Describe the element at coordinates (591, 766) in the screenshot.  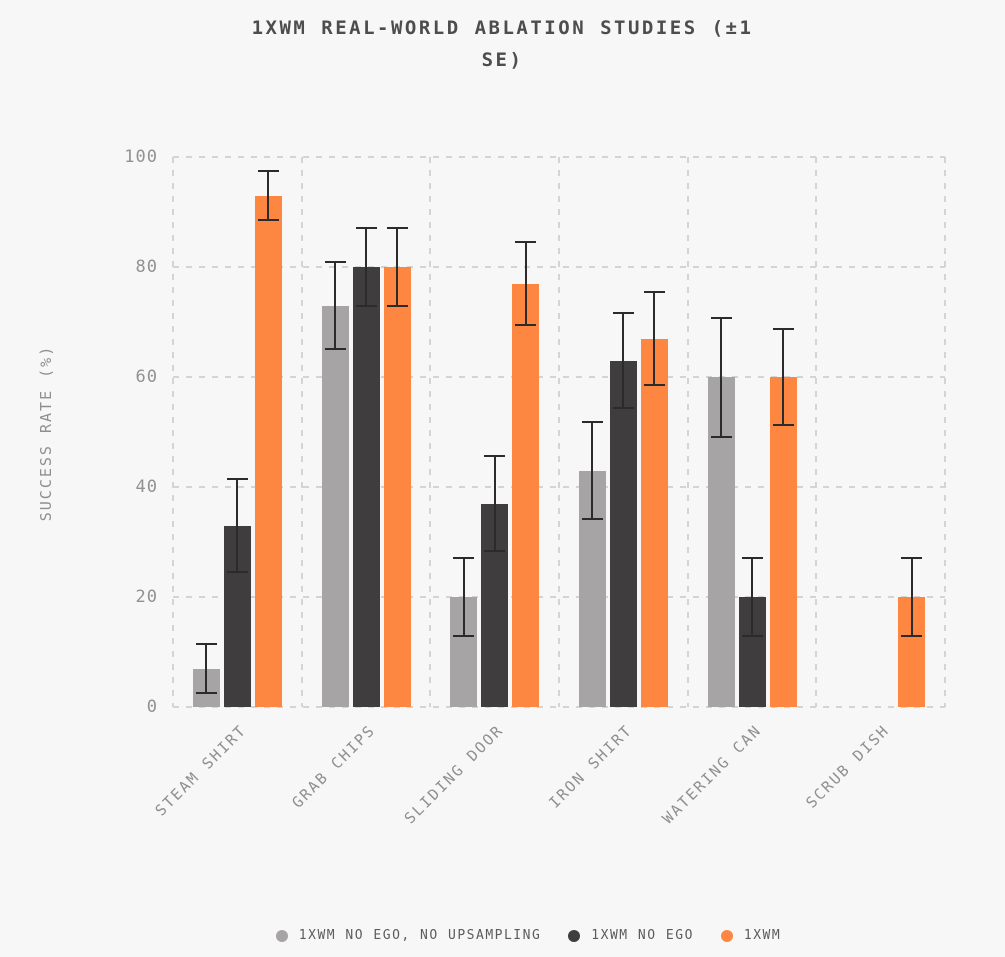
I see `x-tick-label: IRON SHIRT` at that location.